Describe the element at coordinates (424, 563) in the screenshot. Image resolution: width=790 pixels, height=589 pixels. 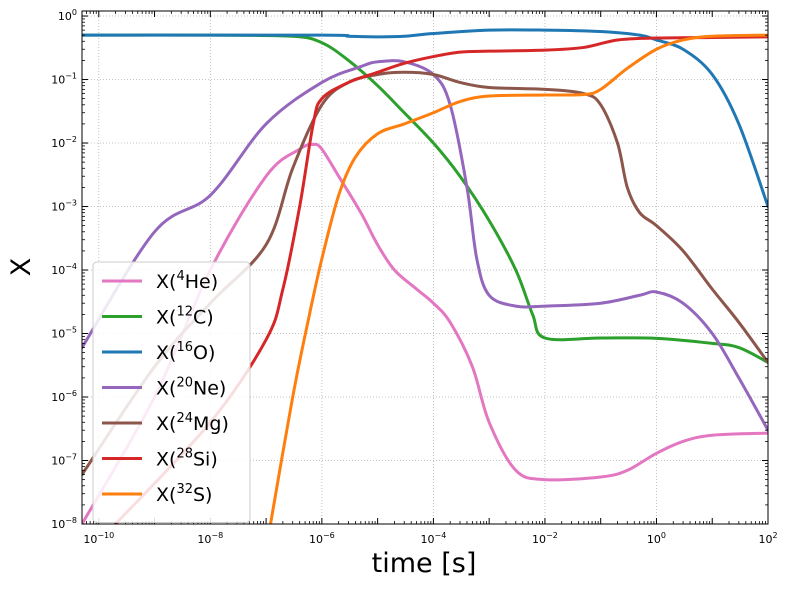
I see `x-axis-title: time [s]` at that location.